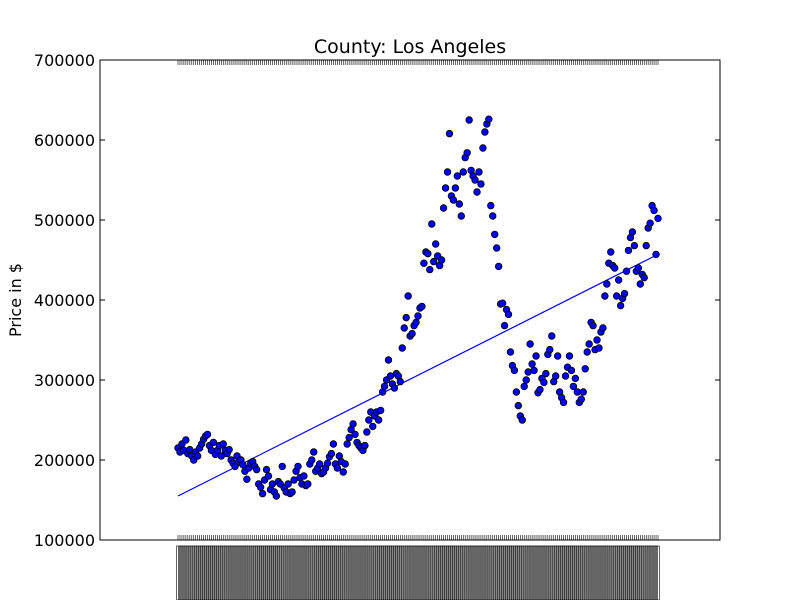 This screenshot has width=800, height=600. What do you see at coordinates (64, 60) in the screenshot?
I see `y-tick-label: 700000` at bounding box center [64, 60].